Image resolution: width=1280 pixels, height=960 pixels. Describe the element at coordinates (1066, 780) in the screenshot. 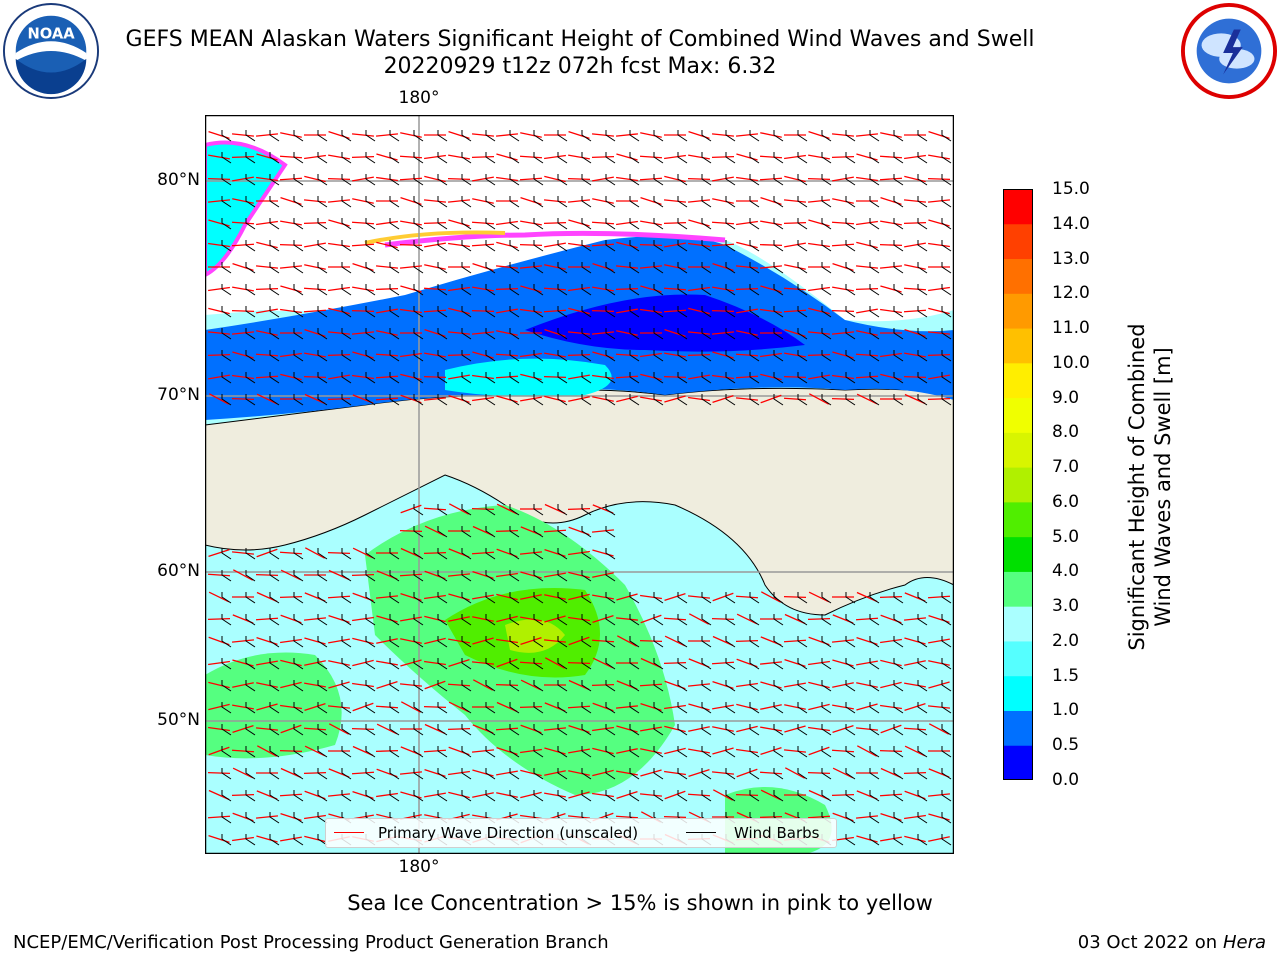

I see `colorbar-tick-label: 0.0` at that location.